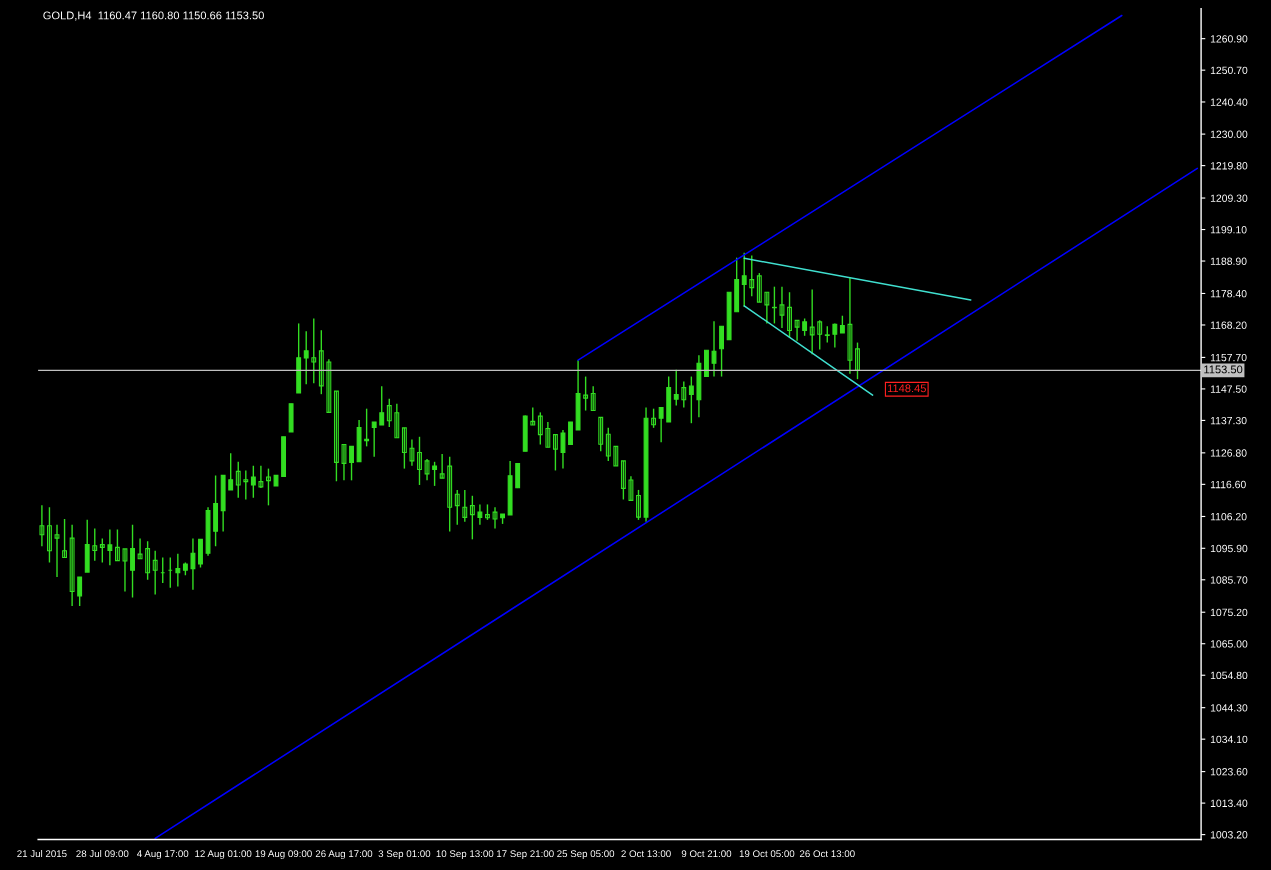  I want to click on x-tick-label: 19 Oct 05:00, so click(767, 854).